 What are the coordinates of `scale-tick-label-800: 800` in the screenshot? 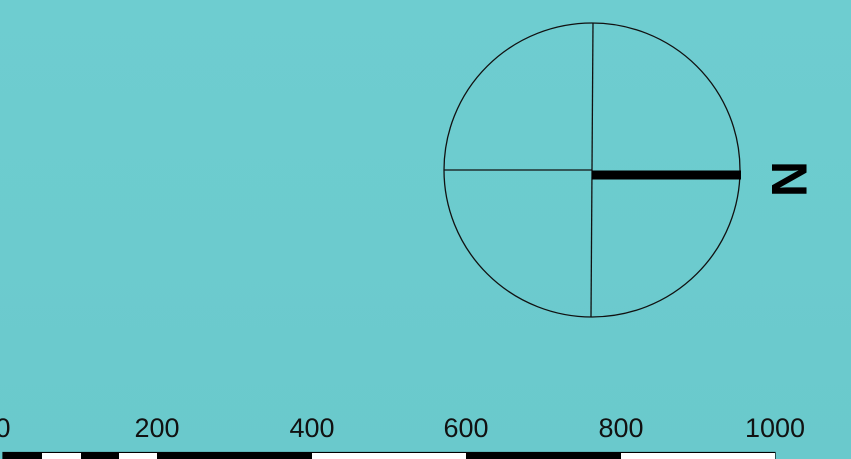 It's located at (620, 428).